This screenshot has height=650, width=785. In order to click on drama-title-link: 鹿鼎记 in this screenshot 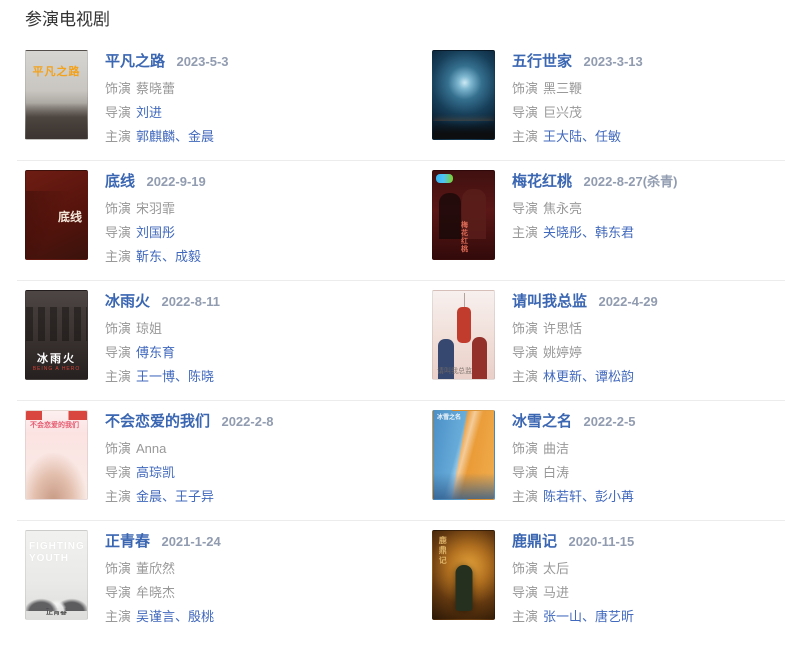, I will do `click(535, 541)`.